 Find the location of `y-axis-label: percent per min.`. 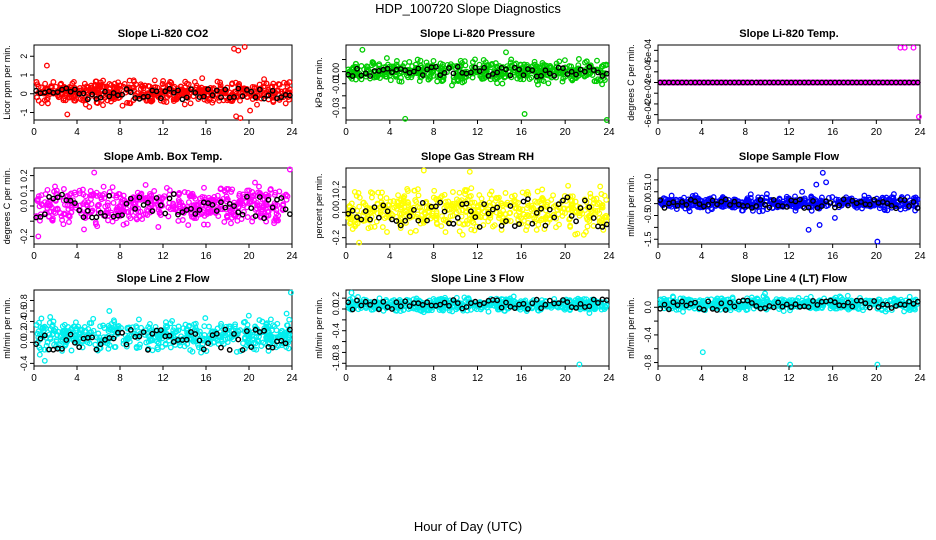

y-axis-label: percent per min. is located at coordinates (319, 205).